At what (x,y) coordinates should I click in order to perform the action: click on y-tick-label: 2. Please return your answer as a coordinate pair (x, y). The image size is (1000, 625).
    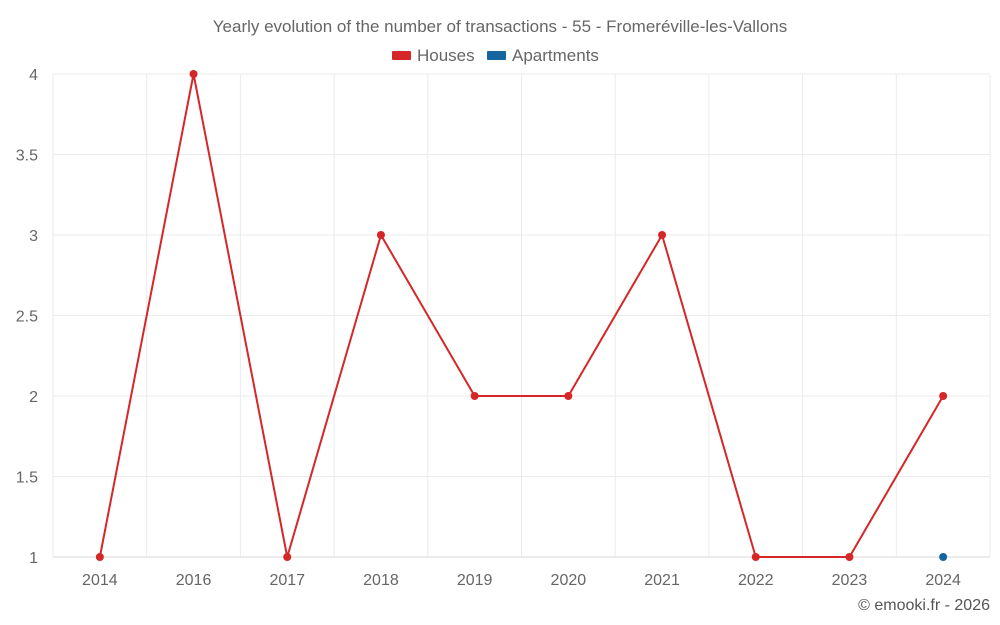
    Looking at the image, I should click on (33, 397).